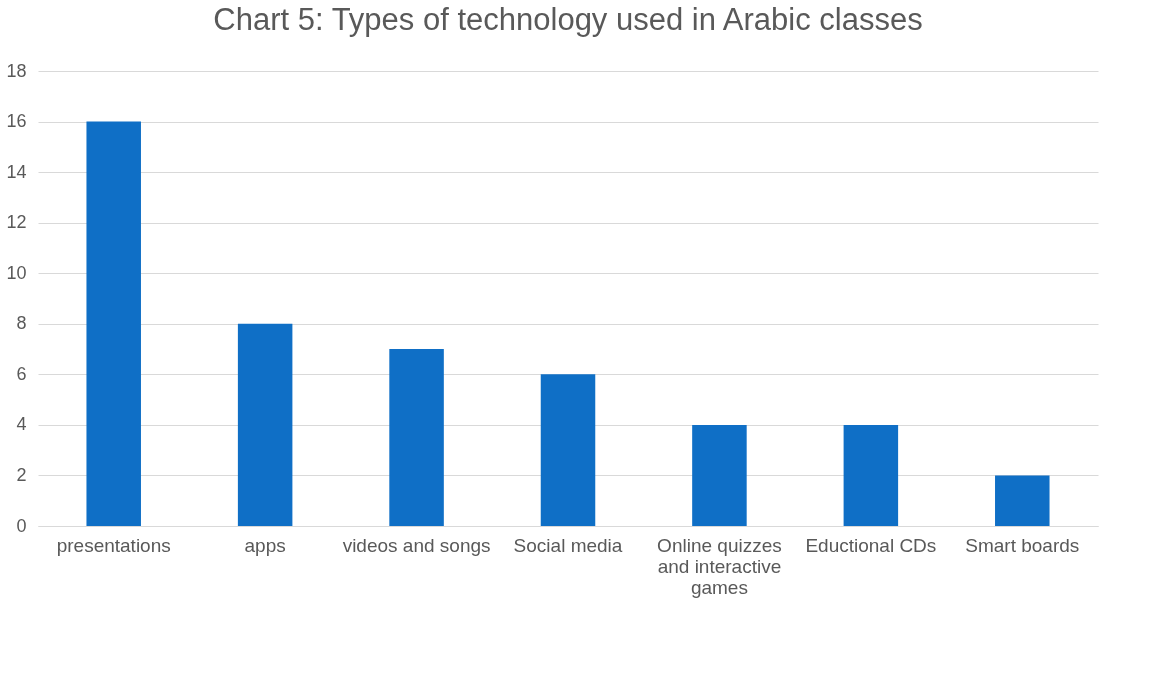 The height and width of the screenshot is (673, 1149). Describe the element at coordinates (265, 545) in the screenshot. I see `x-tick-label: apps` at that location.